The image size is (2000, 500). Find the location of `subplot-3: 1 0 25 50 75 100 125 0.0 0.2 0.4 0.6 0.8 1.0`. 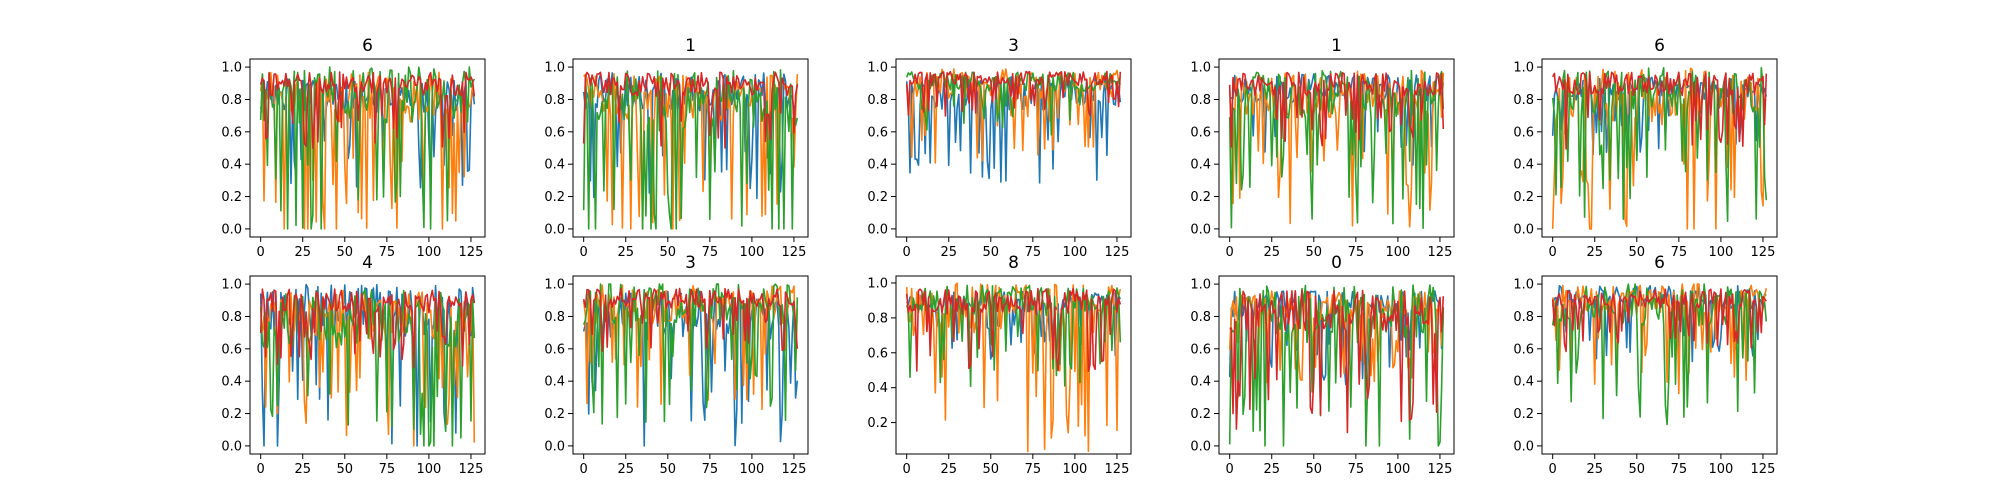

subplot-3: 1 0 25 50 75 100 125 0.0 0.2 0.4 0.6 0.8 1.0 is located at coordinates (1322, 148).